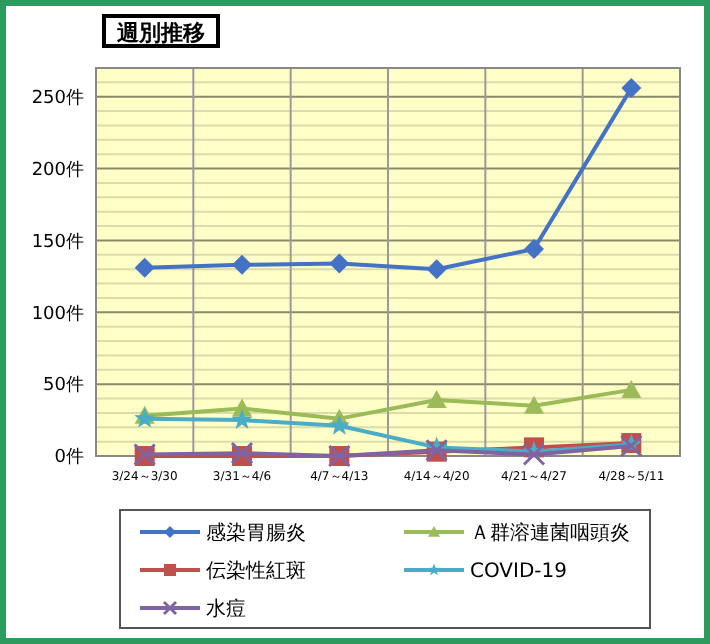 Image resolution: width=710 pixels, height=644 pixels. I want to click on y-tick-label: 200件, so click(57, 169).